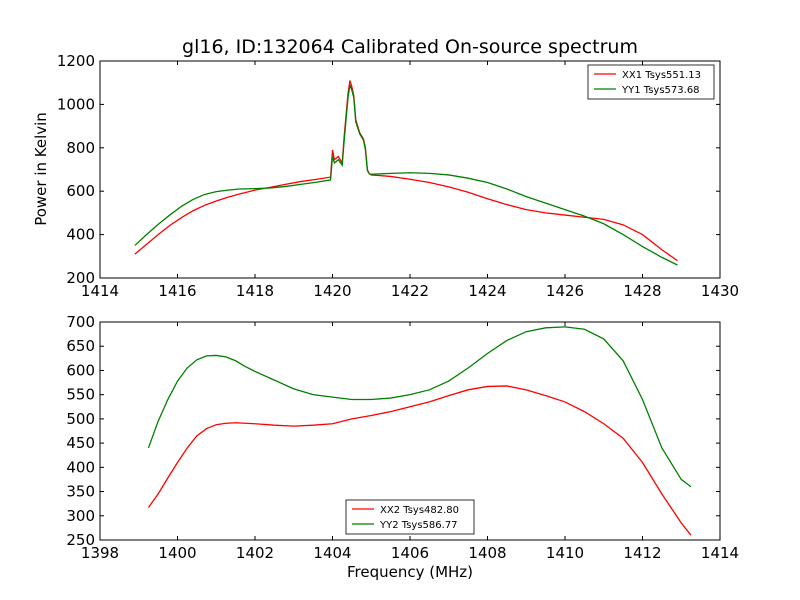 This screenshot has height=600, width=800. Describe the element at coordinates (80, 395) in the screenshot. I see `y-tick-label-2-550: 550` at that location.